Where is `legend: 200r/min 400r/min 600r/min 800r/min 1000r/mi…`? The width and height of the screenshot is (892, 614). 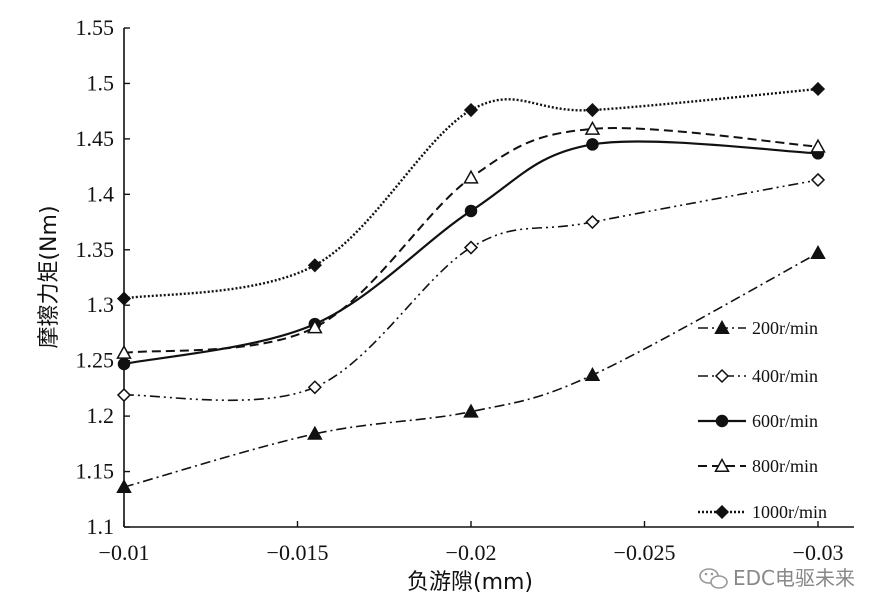 legend: 200r/min 400r/min 600r/min 800r/min 1000r/mi… is located at coordinates (762, 420).